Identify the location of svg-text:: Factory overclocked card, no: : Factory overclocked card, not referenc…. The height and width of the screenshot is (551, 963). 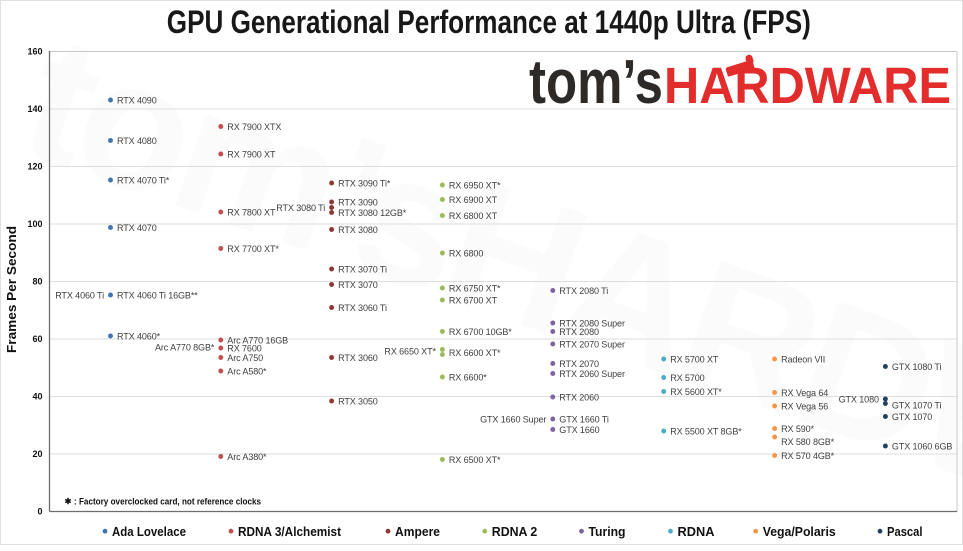
(167, 502).